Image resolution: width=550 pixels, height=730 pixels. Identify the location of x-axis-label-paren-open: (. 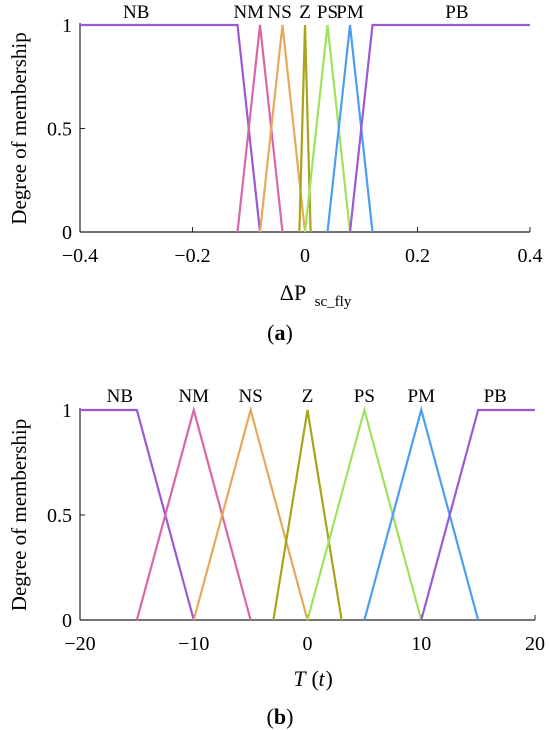
(315, 678).